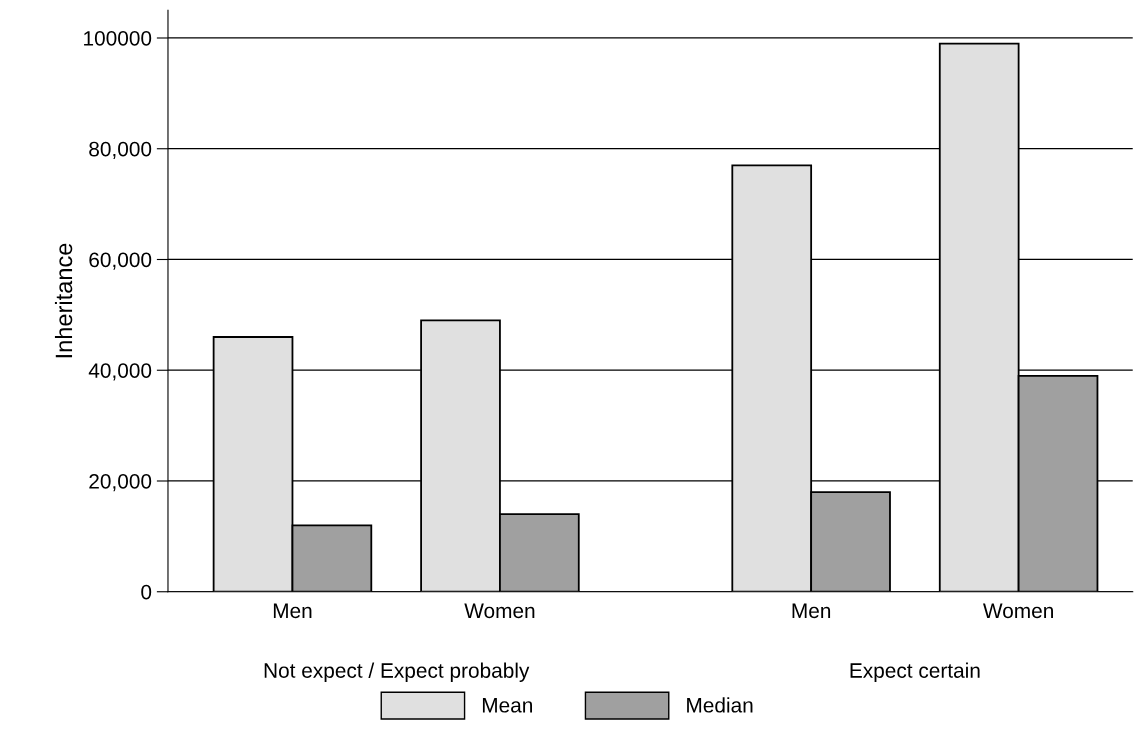 This screenshot has width=1135, height=736. I want to click on y-axis-title: Inheritance, so click(63, 300).